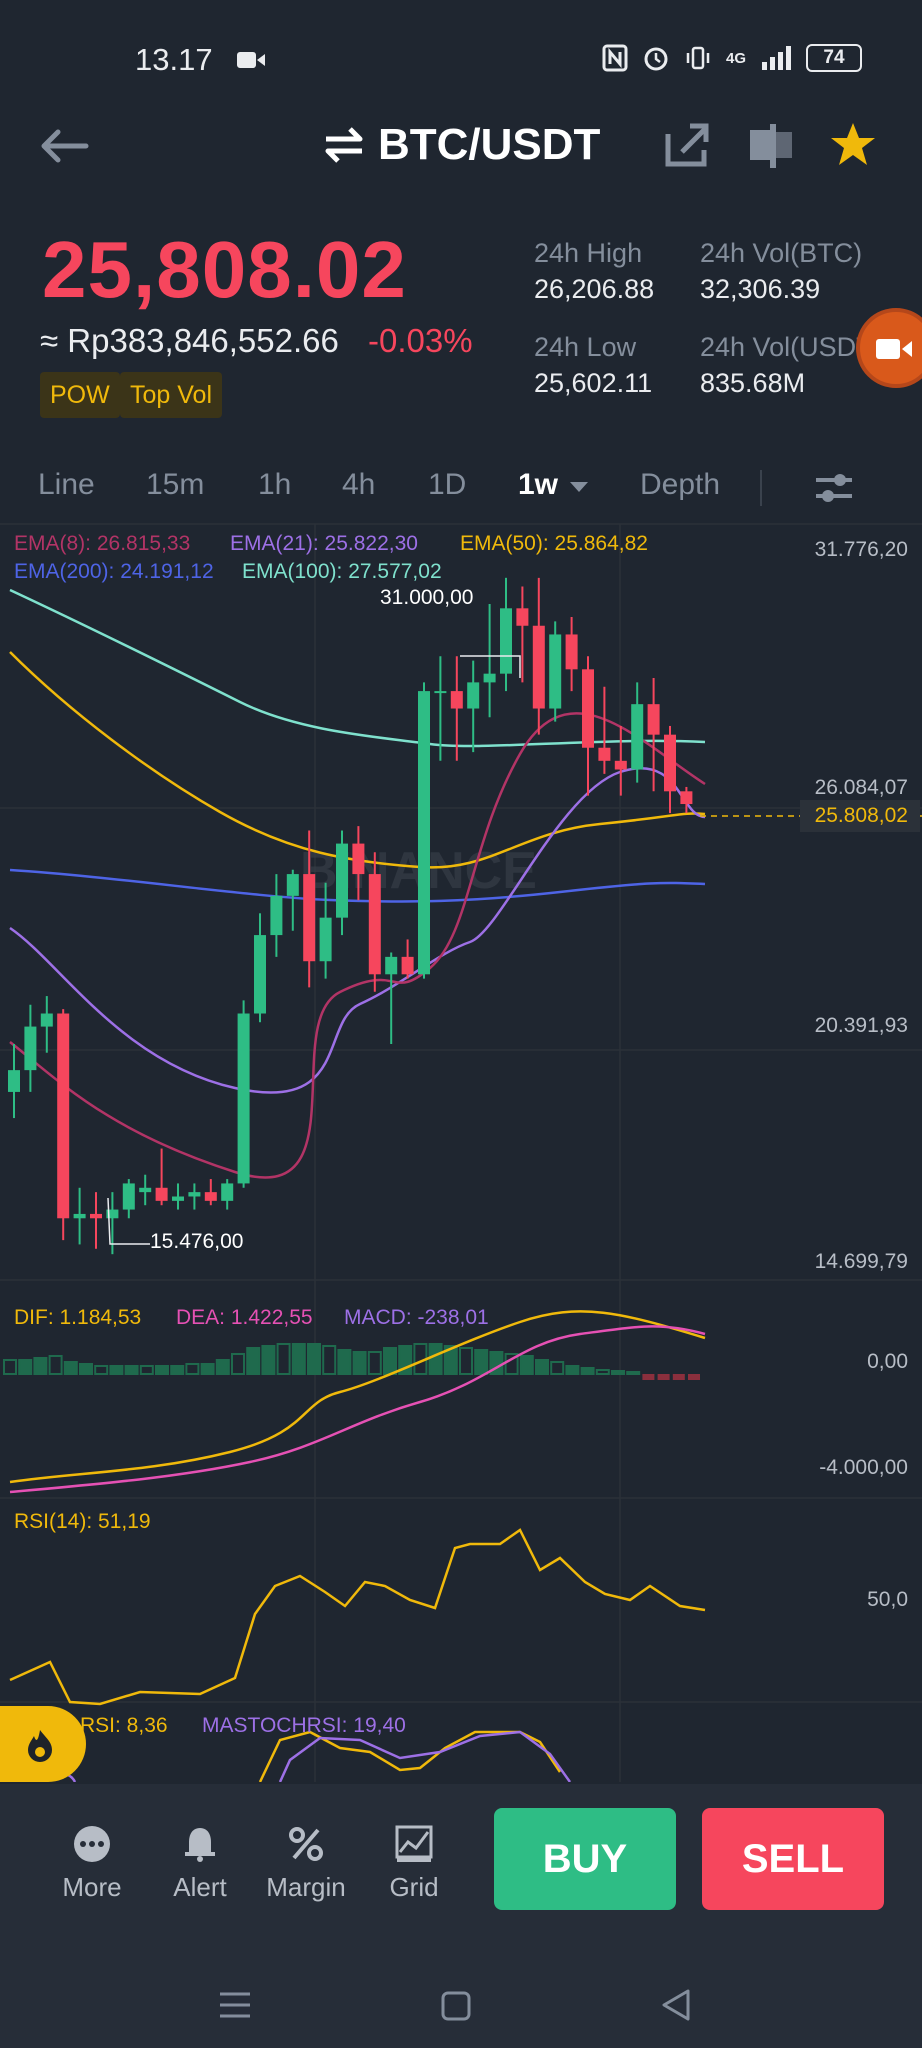 This screenshot has height=2048, width=922. What do you see at coordinates (304, 1725) in the screenshot?
I see `mastochrsi-legend: MASTOCHRSI: 19,40` at bounding box center [304, 1725].